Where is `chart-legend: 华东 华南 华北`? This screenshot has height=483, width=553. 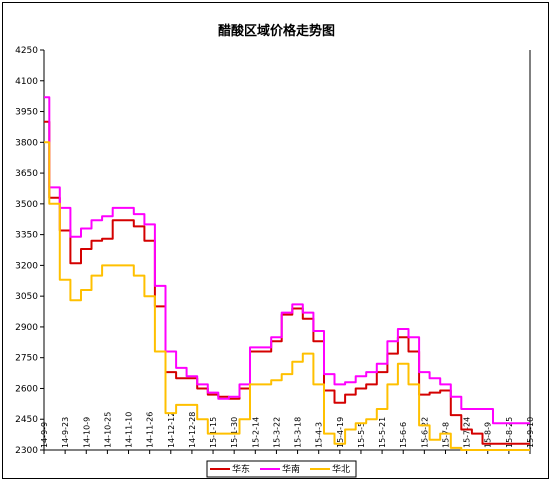
chart-legend: 华东 华南 华北 is located at coordinates (281, 469).